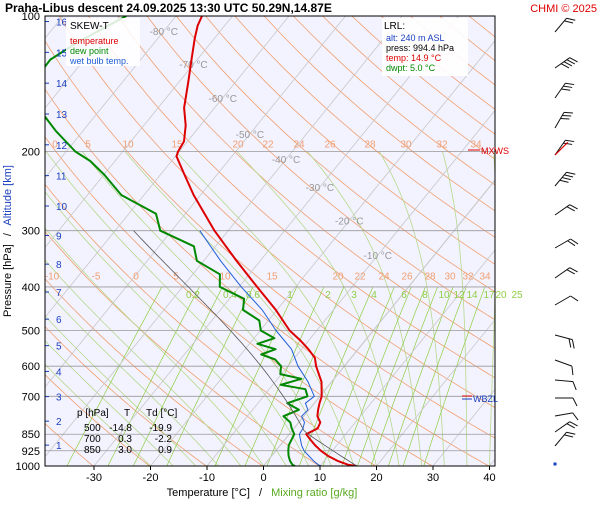 The height and width of the screenshot is (505, 600). What do you see at coordinates (88, 144) in the screenshot?
I see `dry-adiabat-label: 5` at bounding box center [88, 144].